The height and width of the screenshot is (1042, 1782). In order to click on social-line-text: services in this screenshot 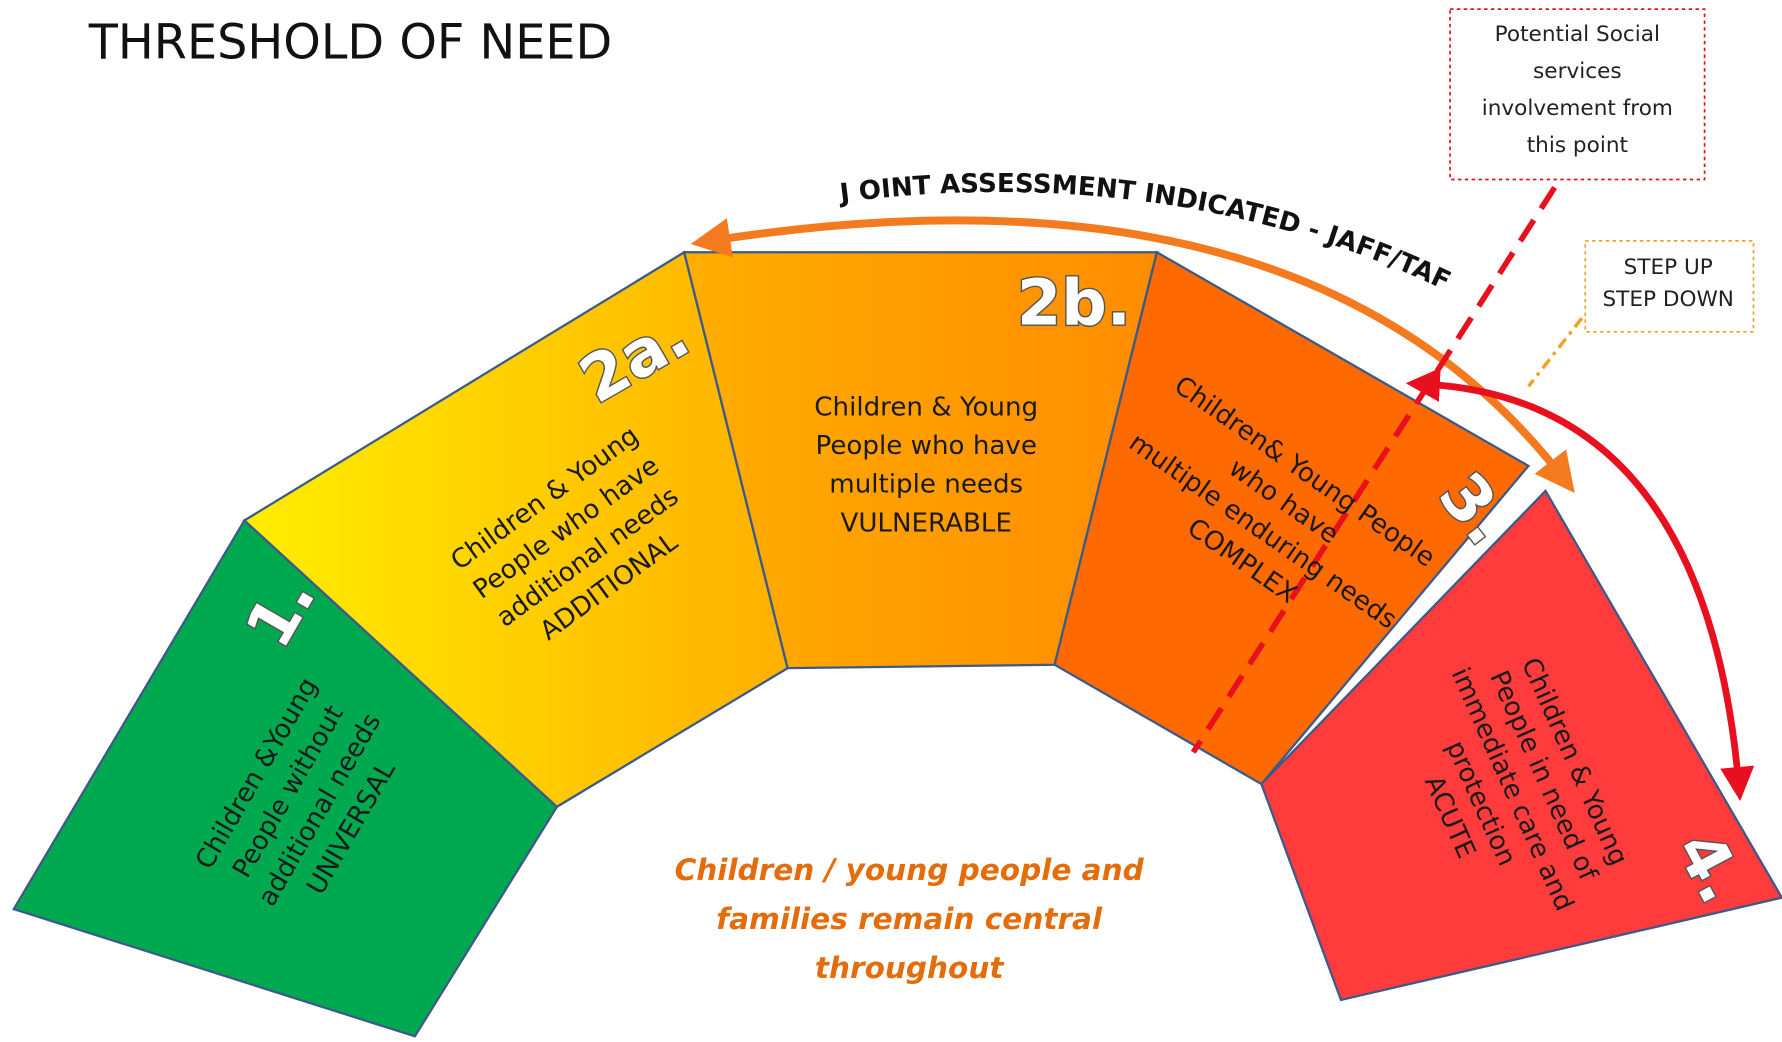, I will do `click(1577, 71)`.